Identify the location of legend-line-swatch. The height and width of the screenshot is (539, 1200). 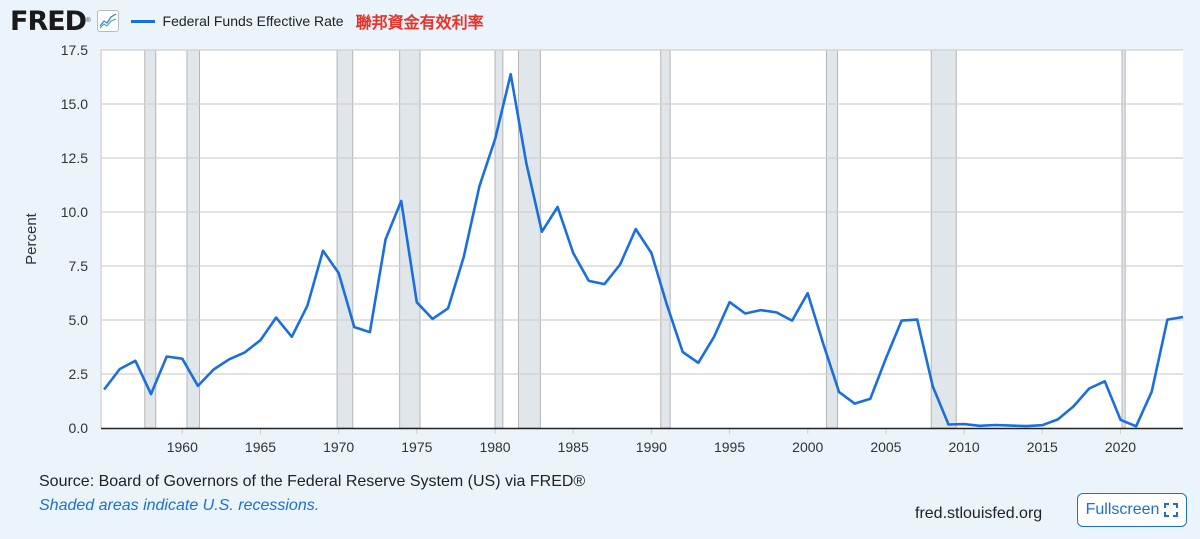
(142, 21).